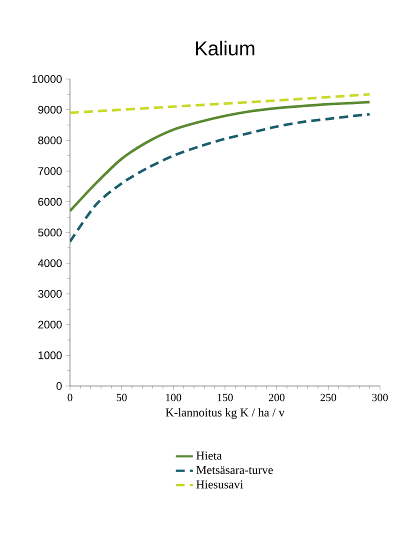 The image size is (411, 556). Describe the element at coordinates (59, 386) in the screenshot. I see `y-tick-label: 0` at that location.